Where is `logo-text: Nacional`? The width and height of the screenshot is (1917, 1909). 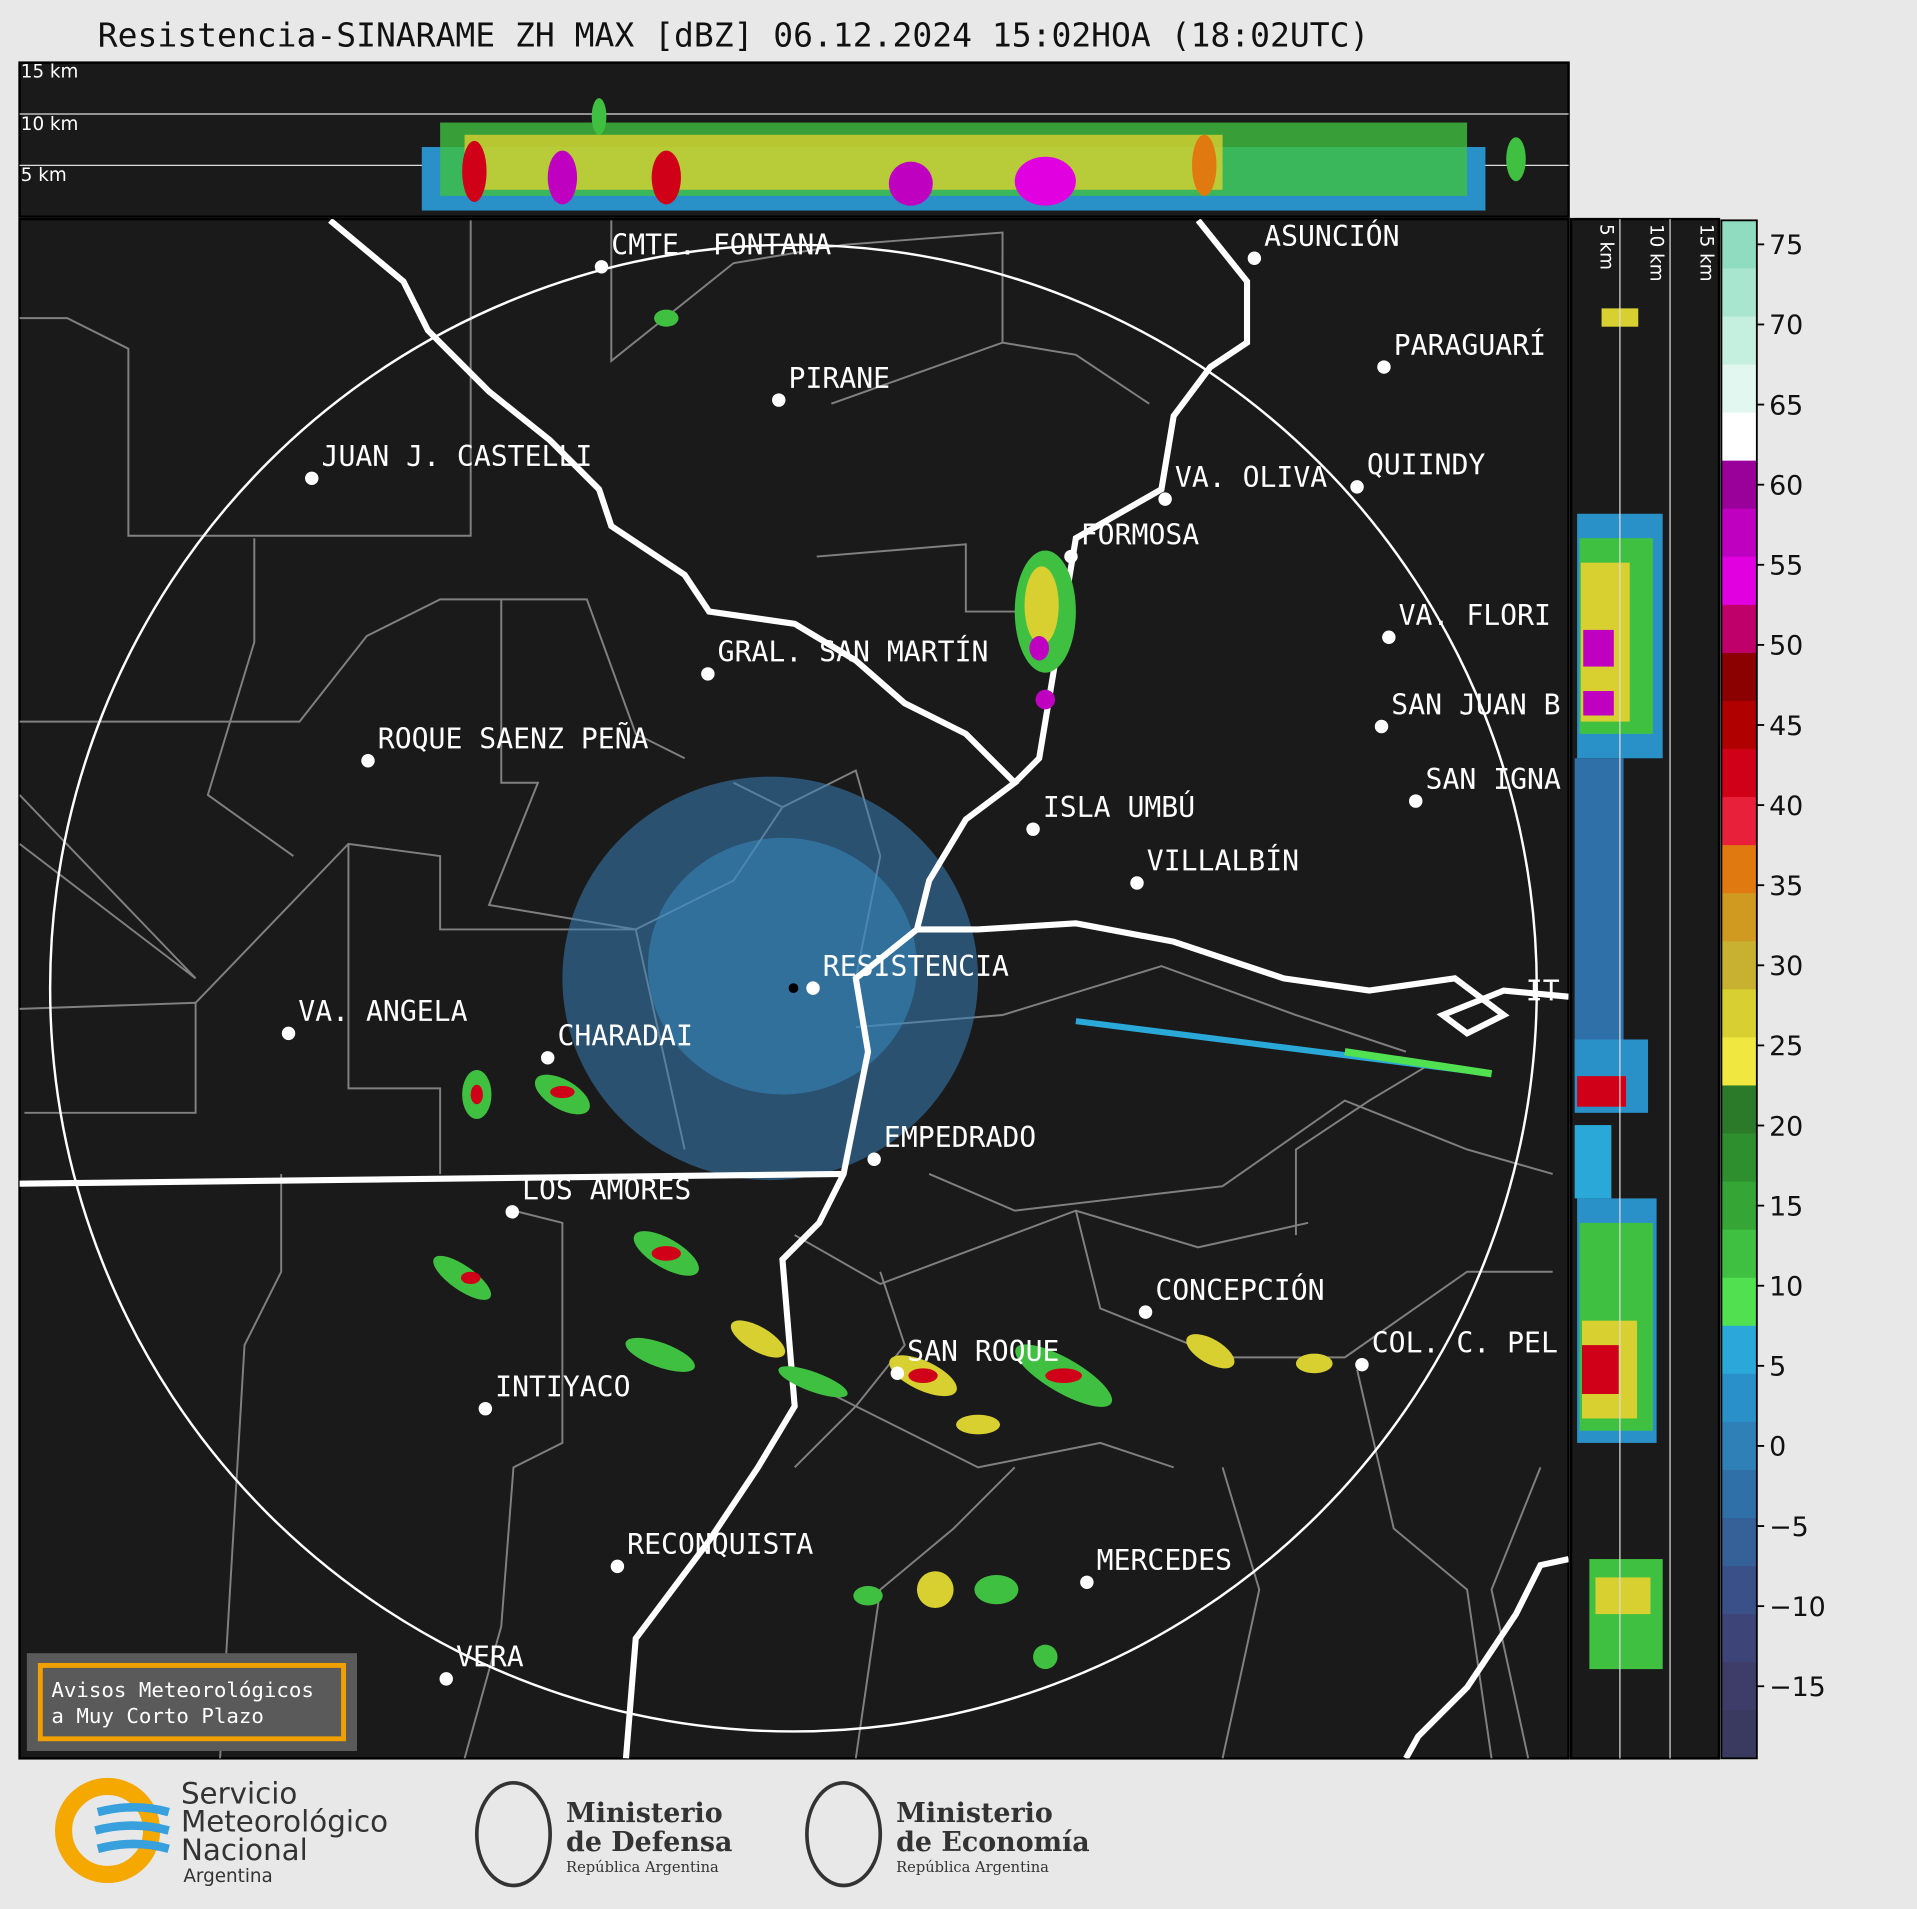 logo-text: Nacional is located at coordinates (244, 1850).